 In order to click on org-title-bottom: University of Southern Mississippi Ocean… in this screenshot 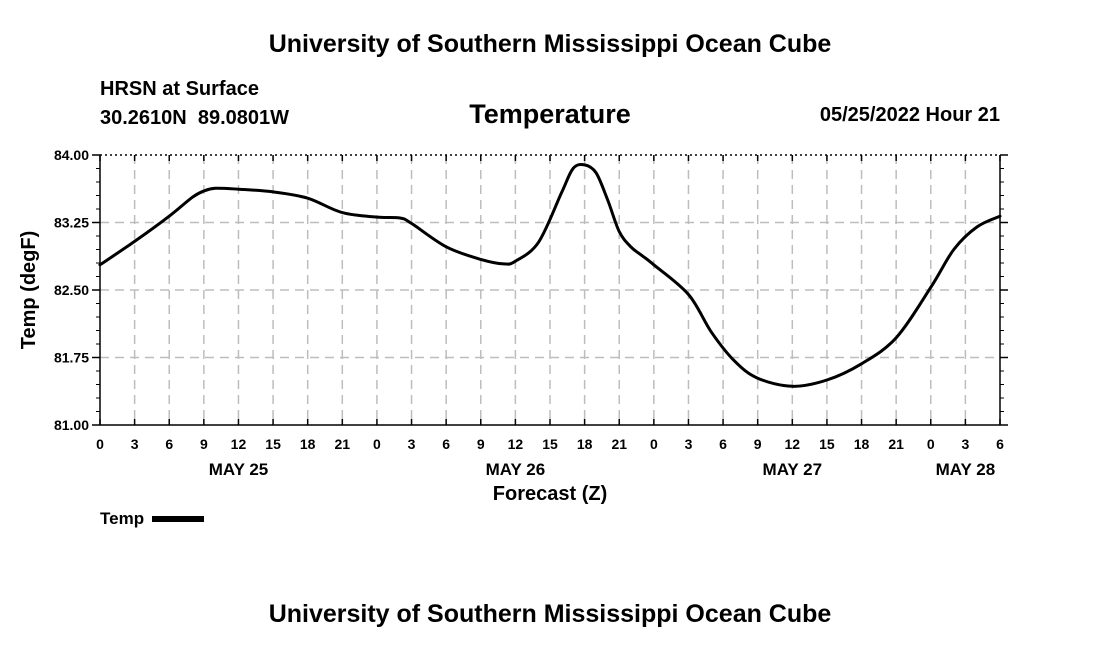, I will do `click(550, 614)`.